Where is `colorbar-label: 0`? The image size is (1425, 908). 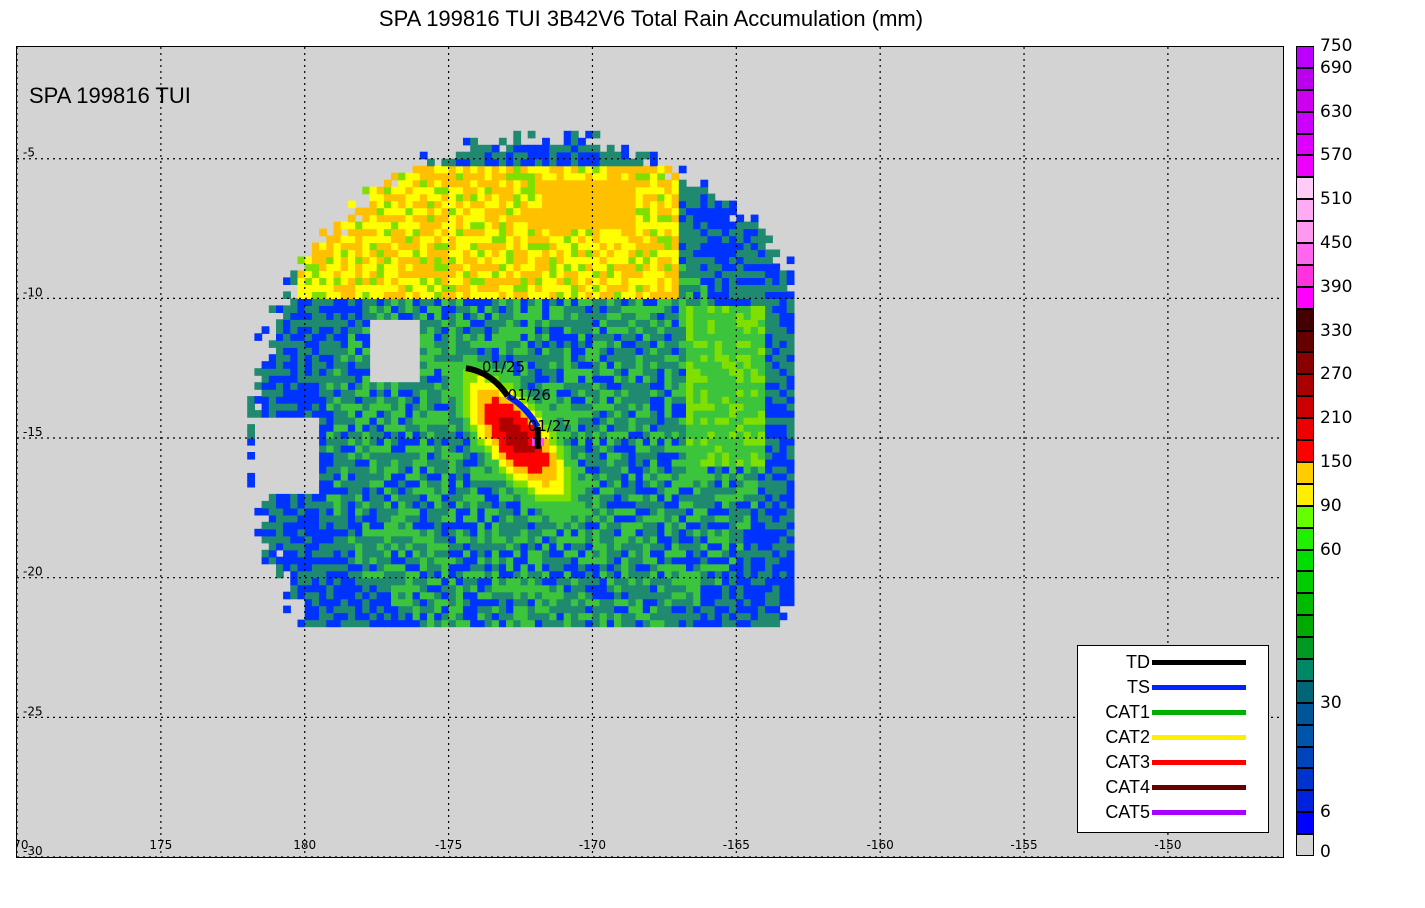
colorbar-label: 0 is located at coordinates (1325, 852).